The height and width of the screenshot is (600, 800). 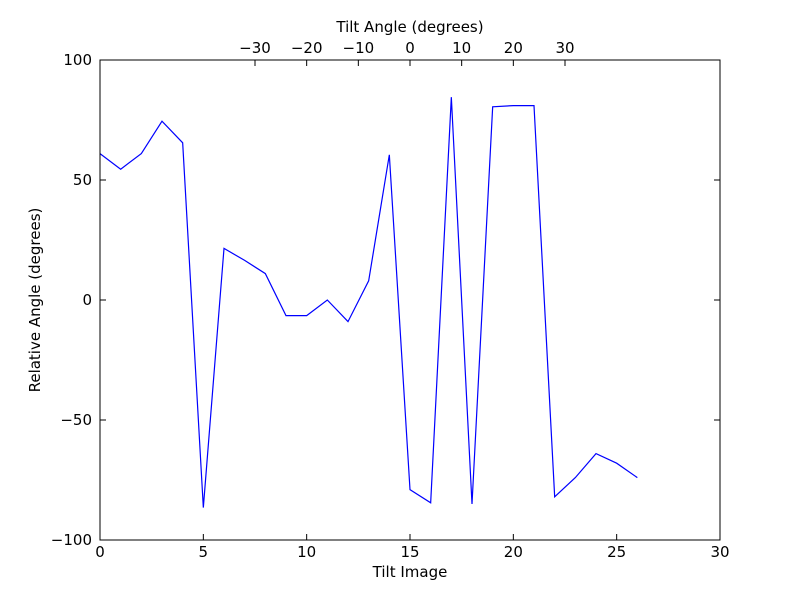 What do you see at coordinates (513, 552) in the screenshot?
I see `x-tick-label: 20` at bounding box center [513, 552].